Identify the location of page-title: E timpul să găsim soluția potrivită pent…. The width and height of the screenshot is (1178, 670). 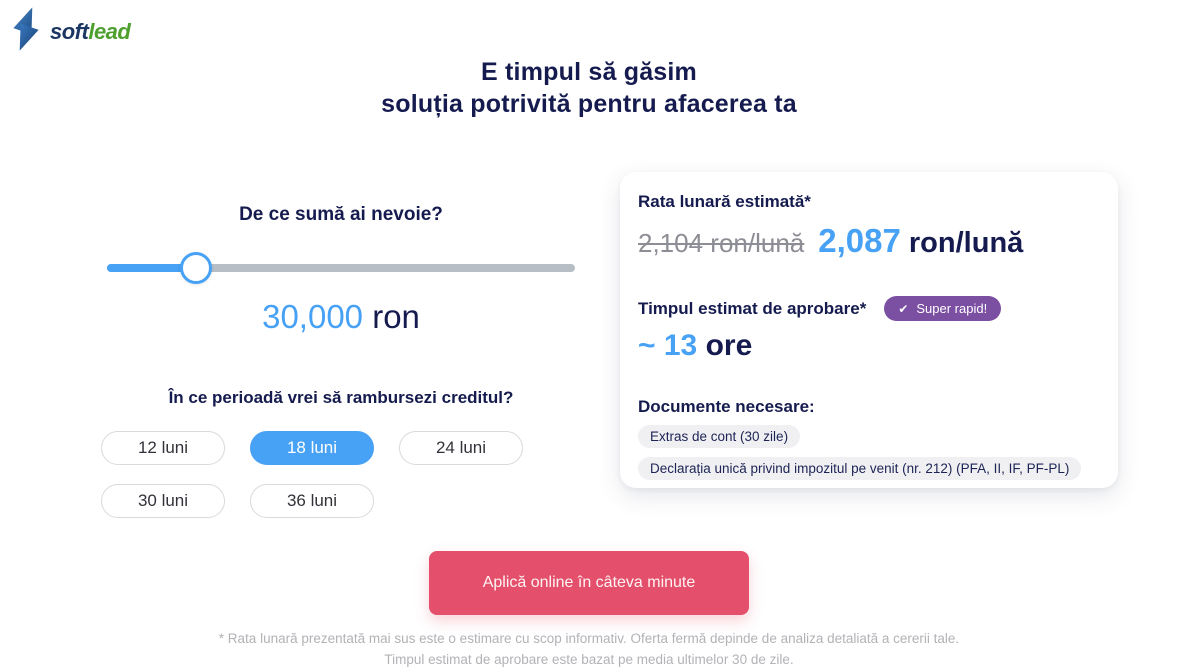
(589, 88).